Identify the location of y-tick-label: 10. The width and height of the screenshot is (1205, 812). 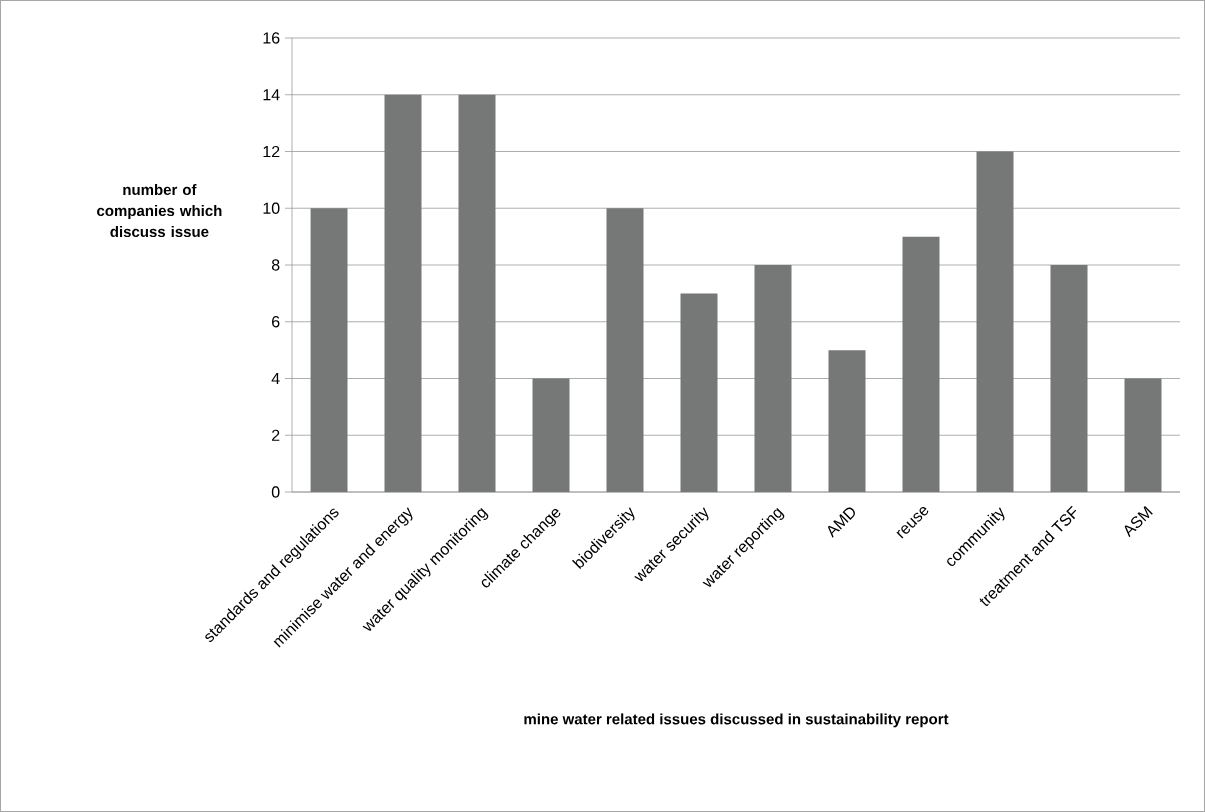
(271, 208).